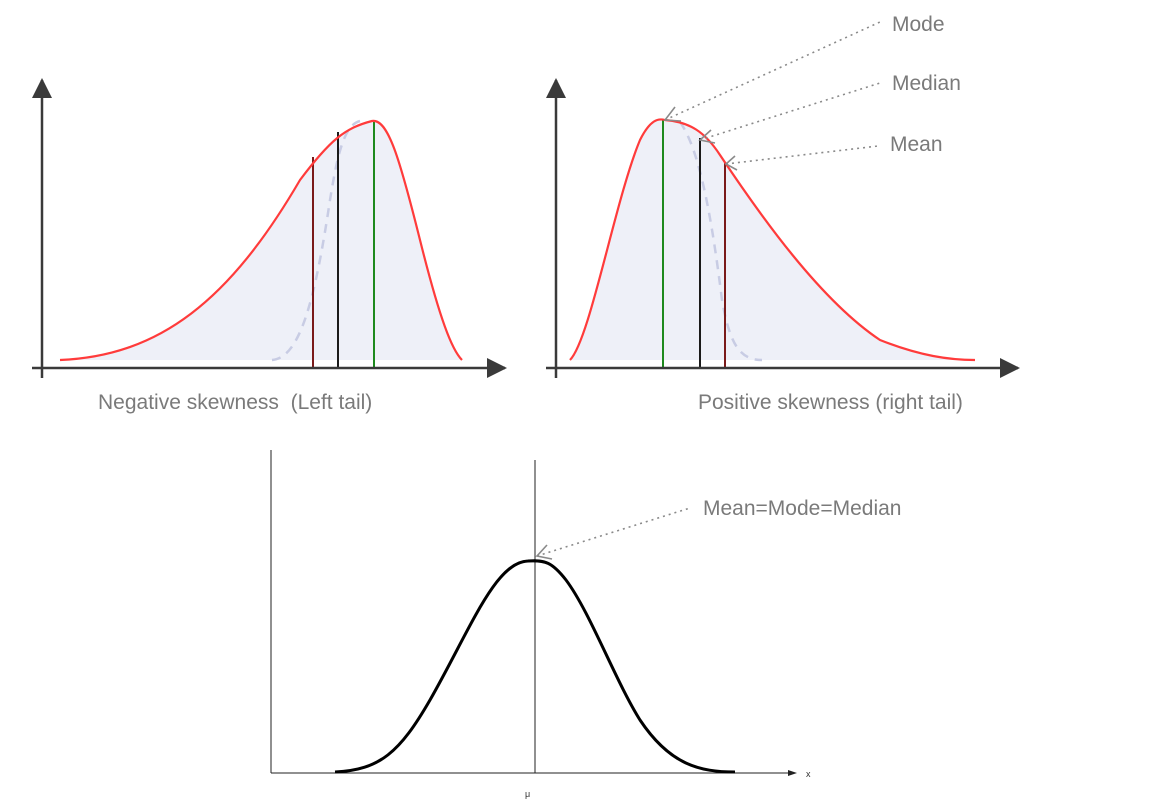 This screenshot has width=1158, height=802. Describe the element at coordinates (802, 508) in the screenshot. I see `mean-mode-median-label: Mean=Mode=Median` at that location.